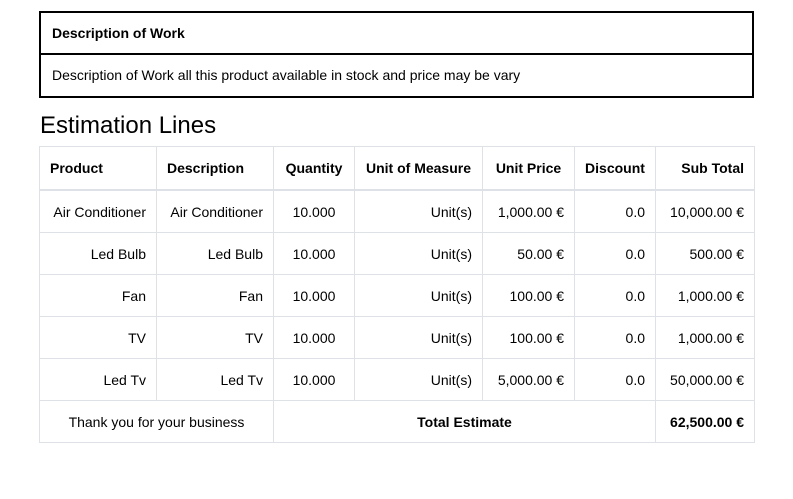  I want to click on col-description: Description, so click(215, 168).